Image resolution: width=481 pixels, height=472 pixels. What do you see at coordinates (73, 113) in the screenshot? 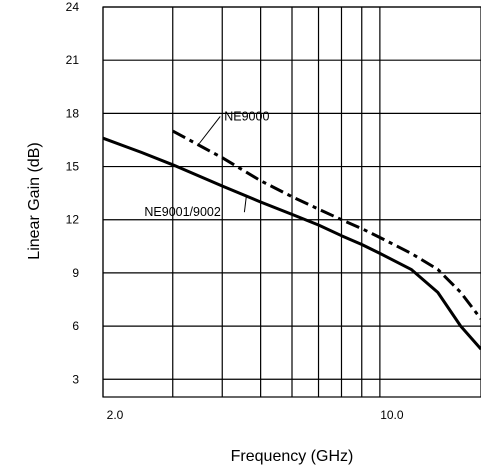
I see `y-tick-label: 18` at bounding box center [73, 113].